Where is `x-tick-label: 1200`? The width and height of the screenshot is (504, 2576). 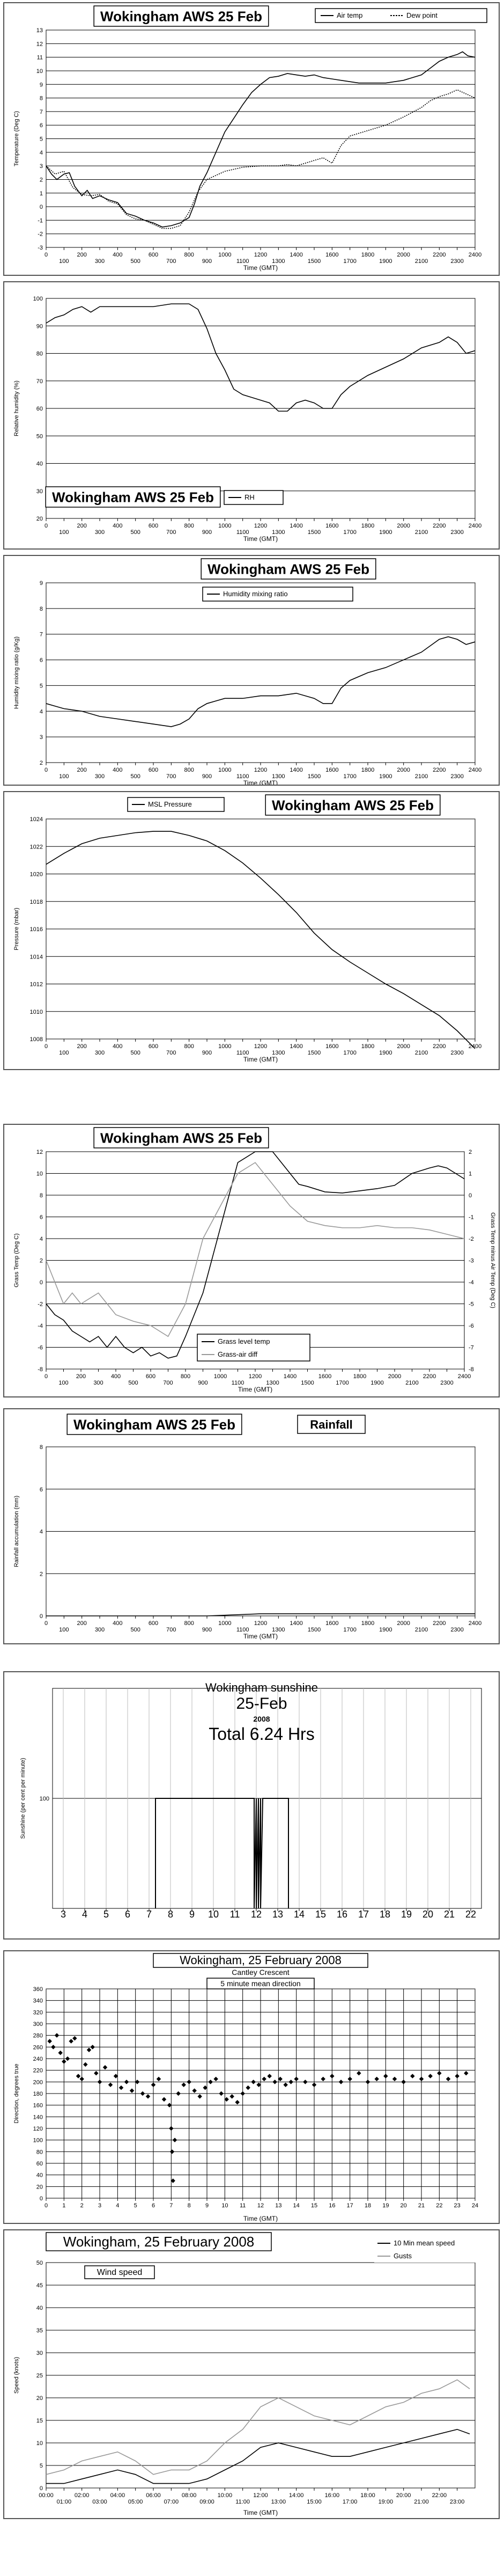 x-tick-label: 1200 is located at coordinates (255, 1376).